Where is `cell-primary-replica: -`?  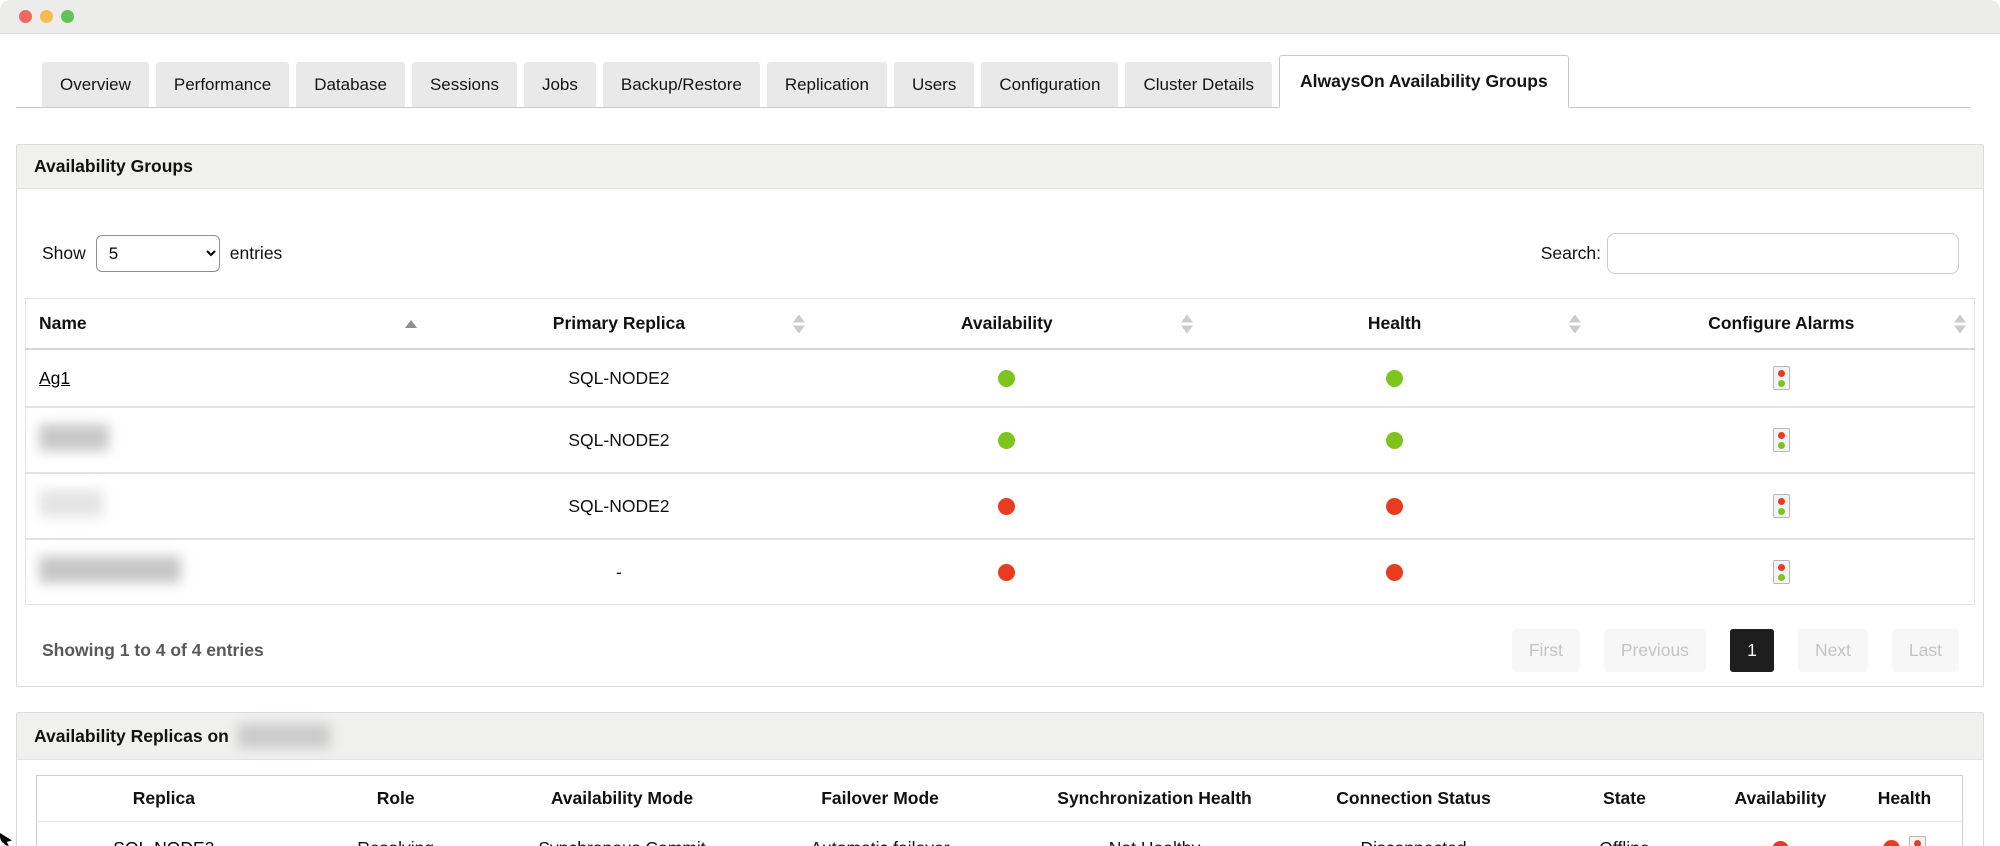 cell-primary-replica: - is located at coordinates (619, 571).